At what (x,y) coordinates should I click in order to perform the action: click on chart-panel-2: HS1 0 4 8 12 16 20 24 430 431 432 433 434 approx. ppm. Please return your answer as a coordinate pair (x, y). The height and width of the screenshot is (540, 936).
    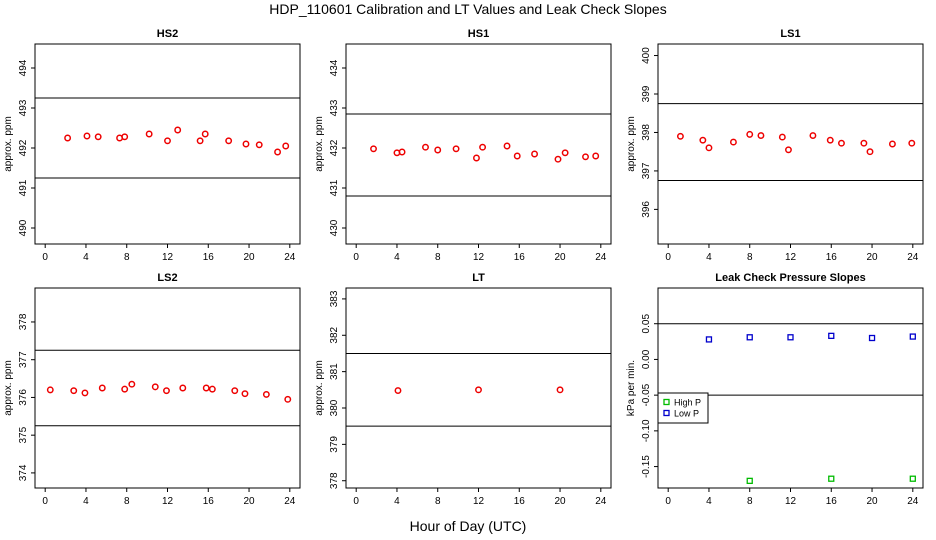
    Looking at the image, I should click on (463, 145).